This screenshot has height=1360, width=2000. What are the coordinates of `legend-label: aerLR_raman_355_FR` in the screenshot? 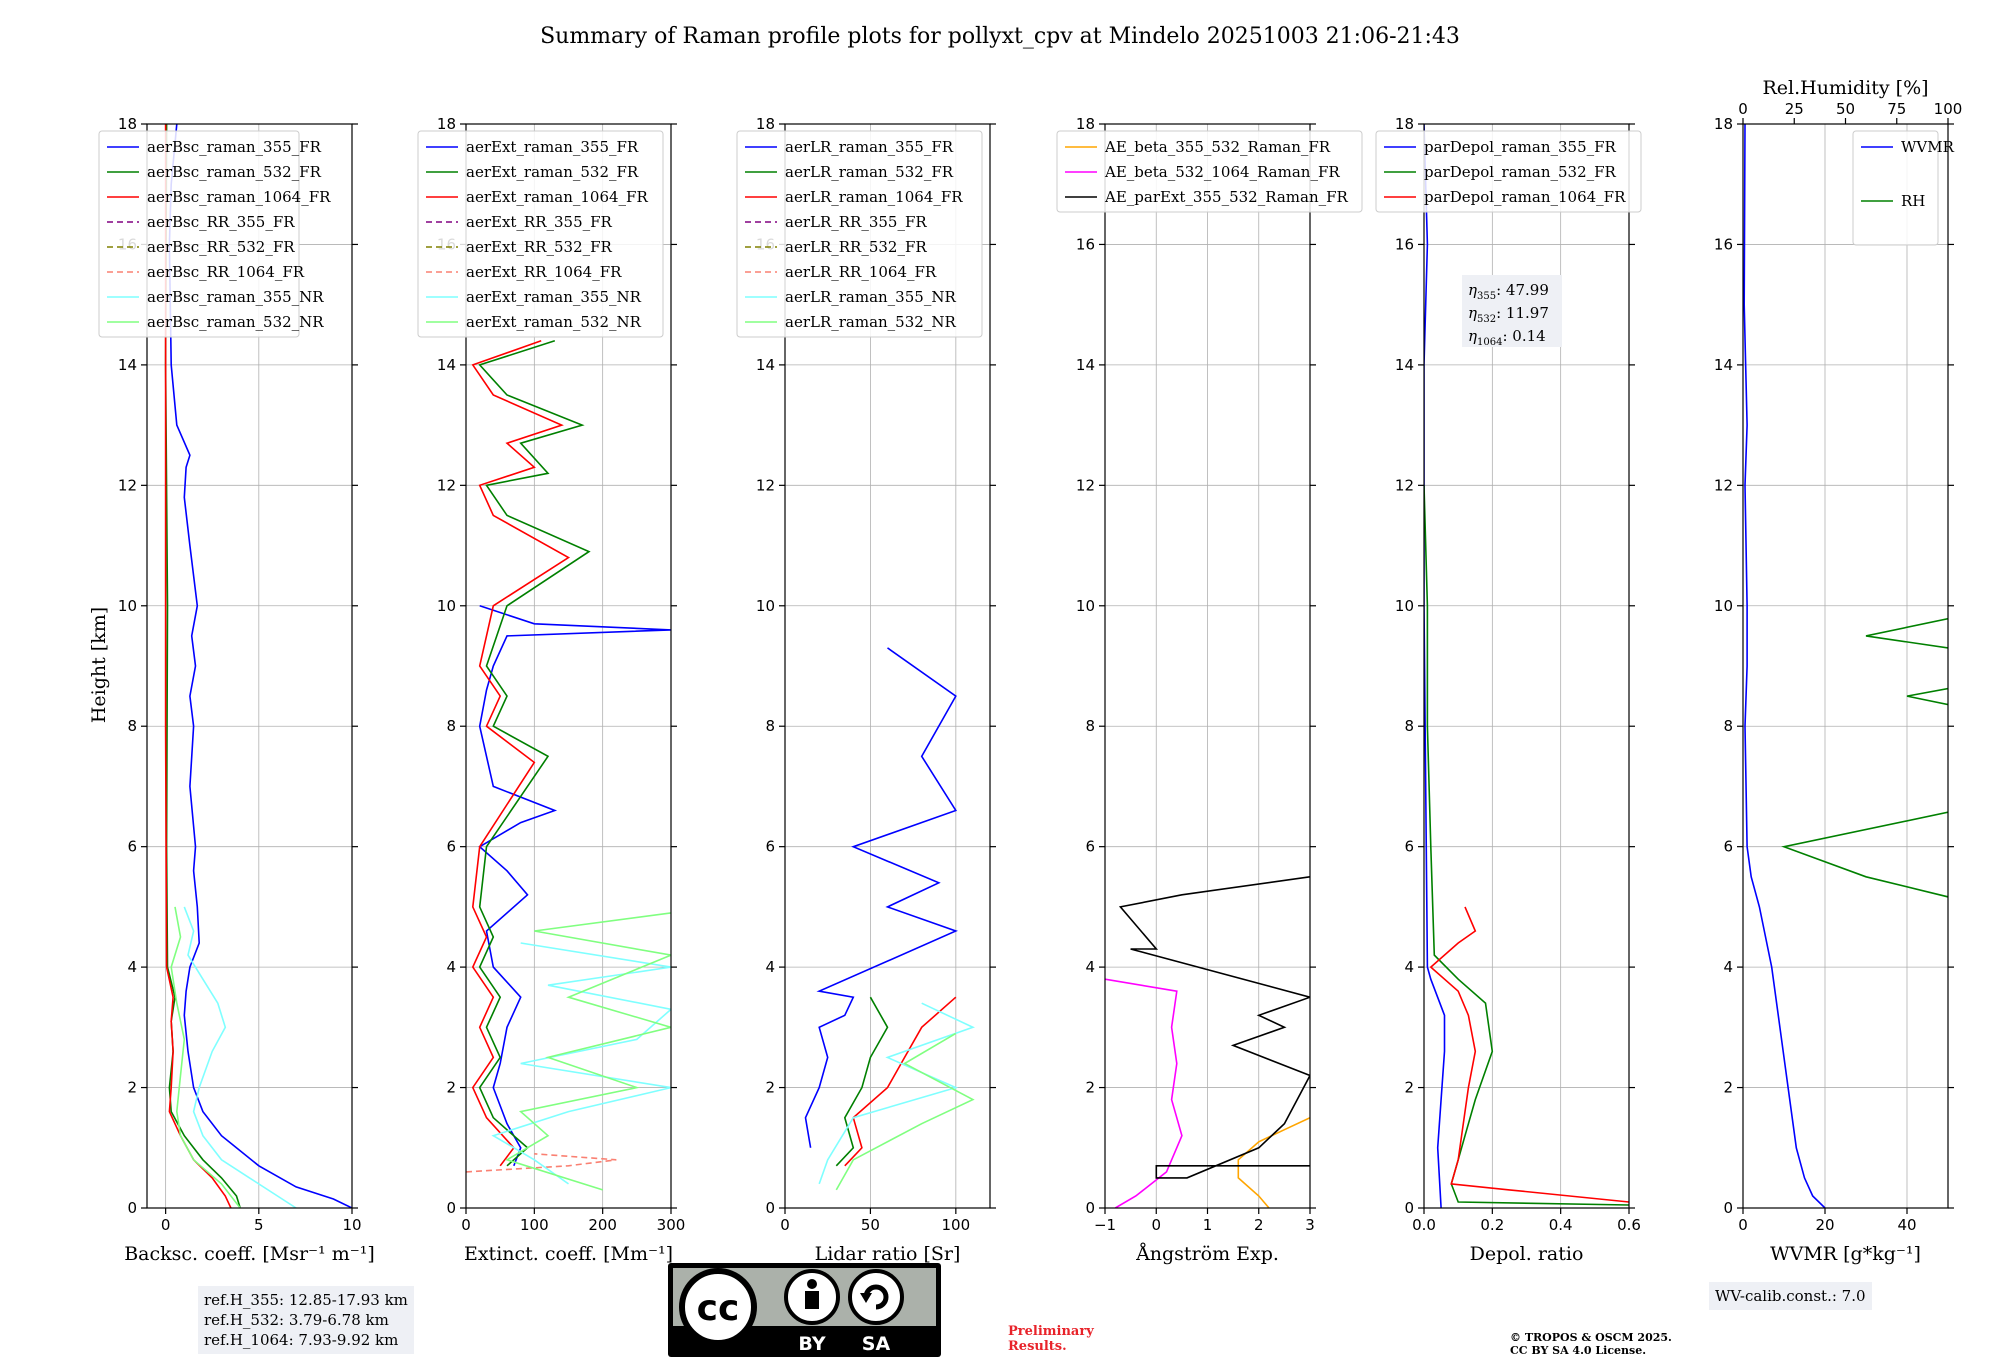 It's located at (869, 147).